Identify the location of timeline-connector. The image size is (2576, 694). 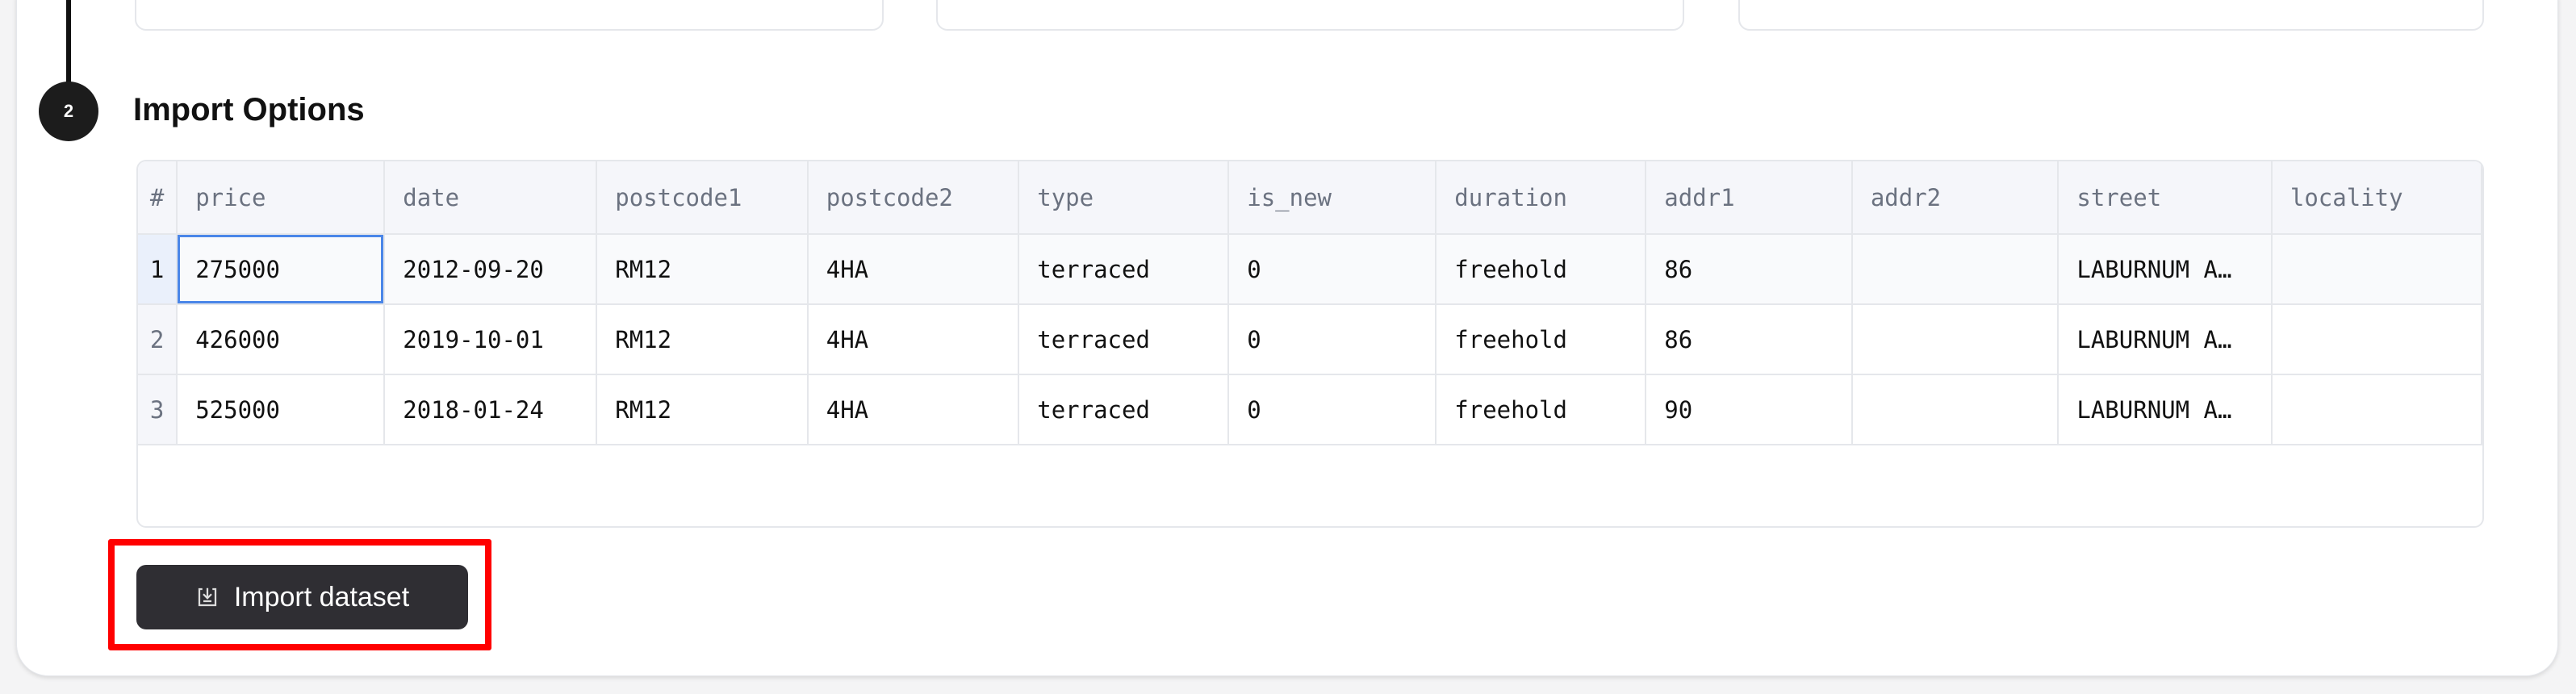
(68, 42).